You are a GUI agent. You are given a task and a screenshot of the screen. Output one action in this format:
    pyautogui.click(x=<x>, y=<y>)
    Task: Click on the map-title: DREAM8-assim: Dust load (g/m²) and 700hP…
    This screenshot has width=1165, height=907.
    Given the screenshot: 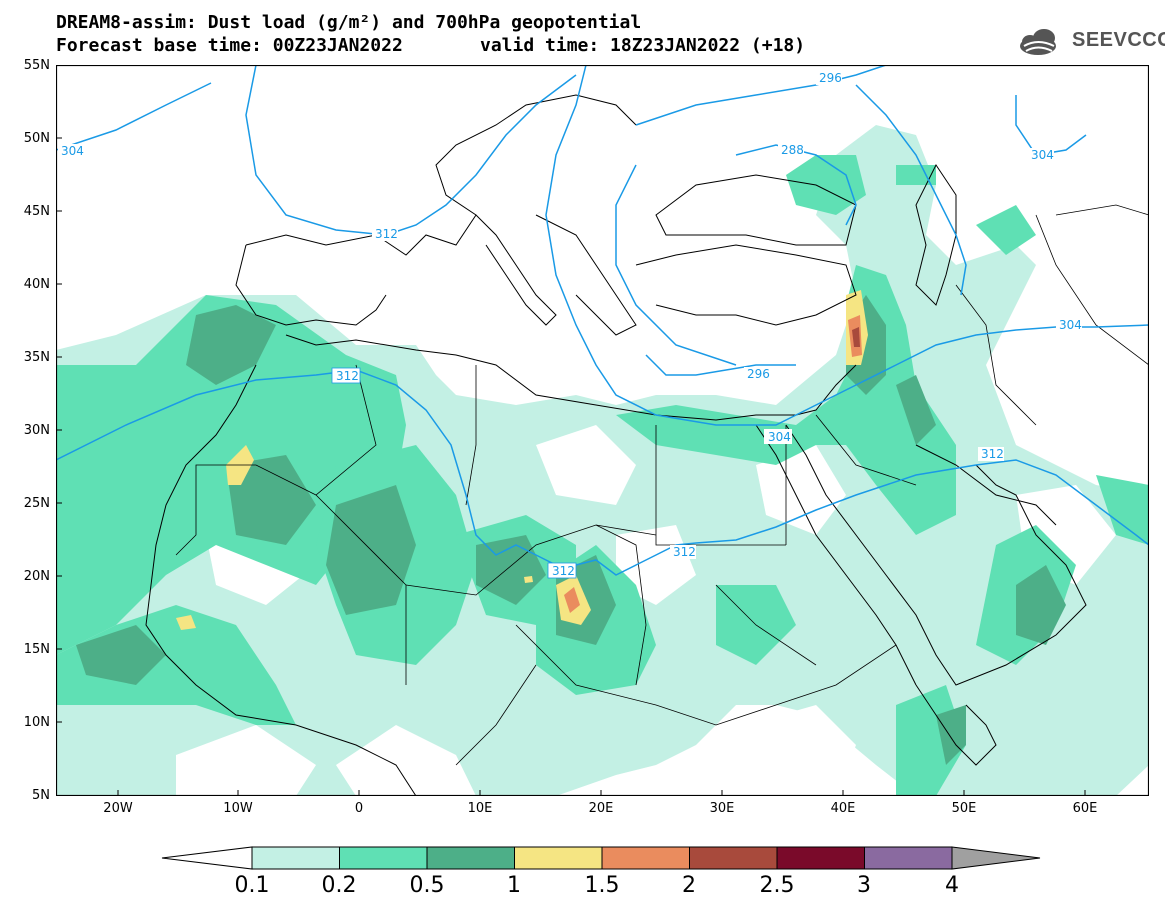 What is the action you would take?
    pyautogui.click(x=349, y=22)
    